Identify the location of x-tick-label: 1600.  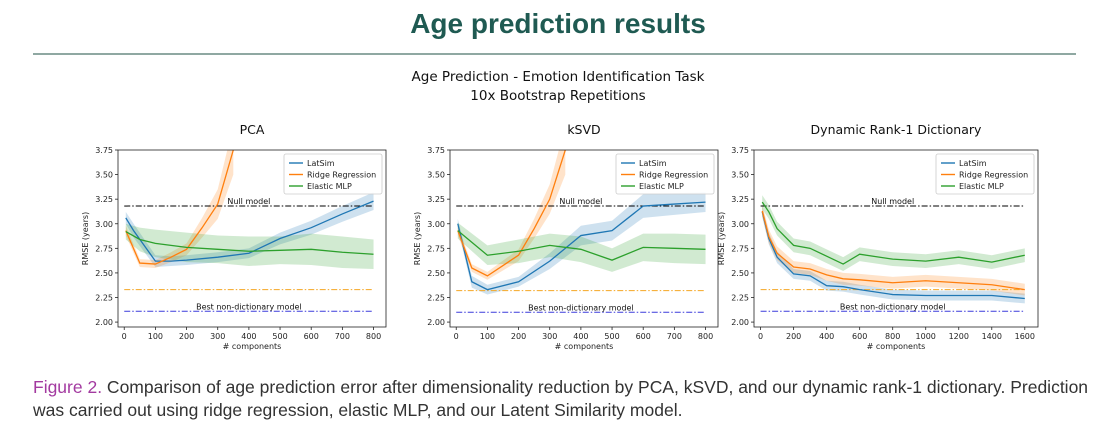
(1025, 336).